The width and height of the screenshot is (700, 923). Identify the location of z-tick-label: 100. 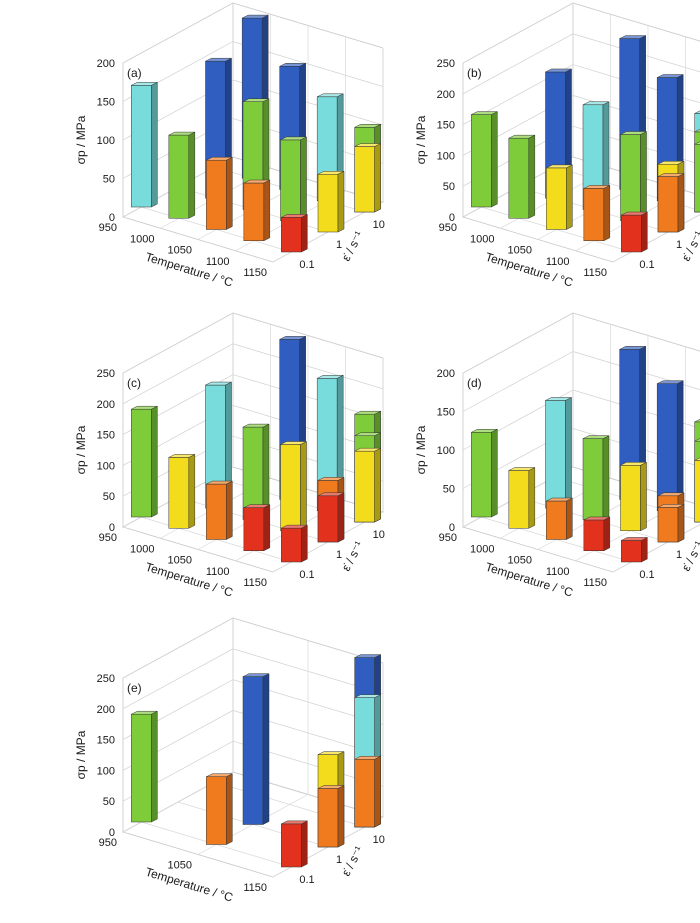
(446, 451).